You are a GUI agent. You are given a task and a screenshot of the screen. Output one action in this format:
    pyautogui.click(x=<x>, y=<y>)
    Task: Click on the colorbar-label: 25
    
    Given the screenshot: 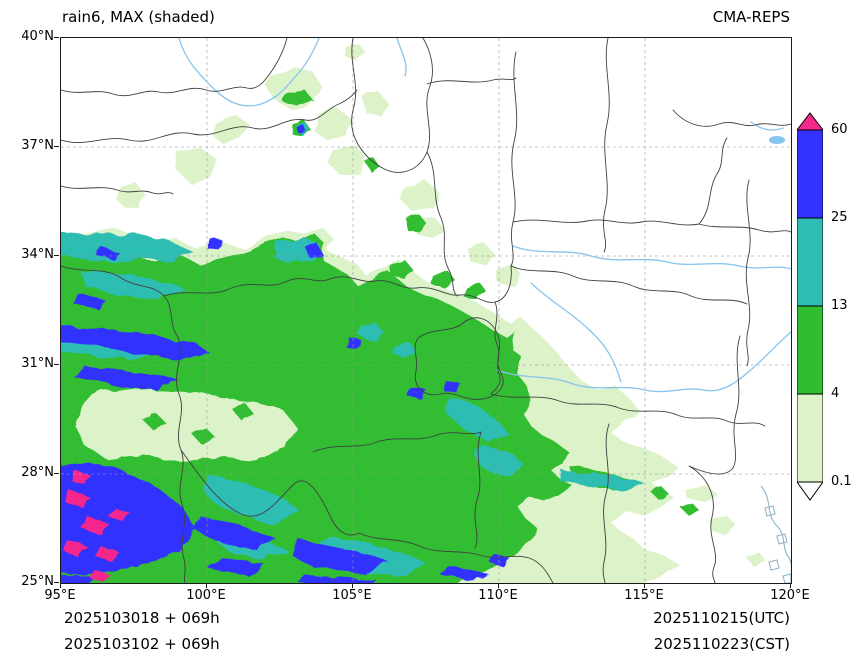 What is the action you would take?
    pyautogui.click(x=839, y=217)
    